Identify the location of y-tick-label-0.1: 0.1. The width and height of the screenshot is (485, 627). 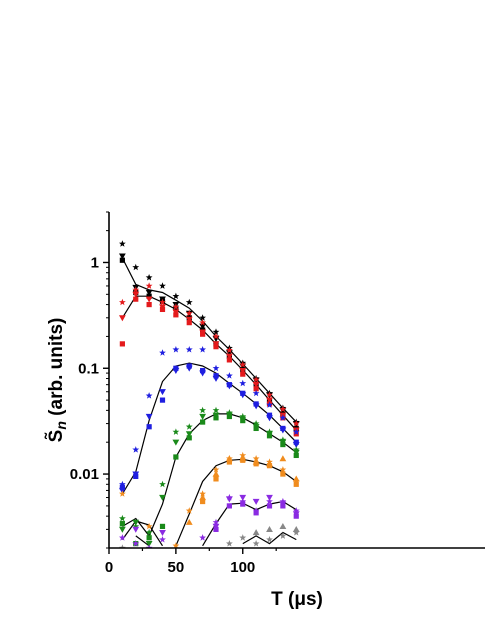
(88, 368).